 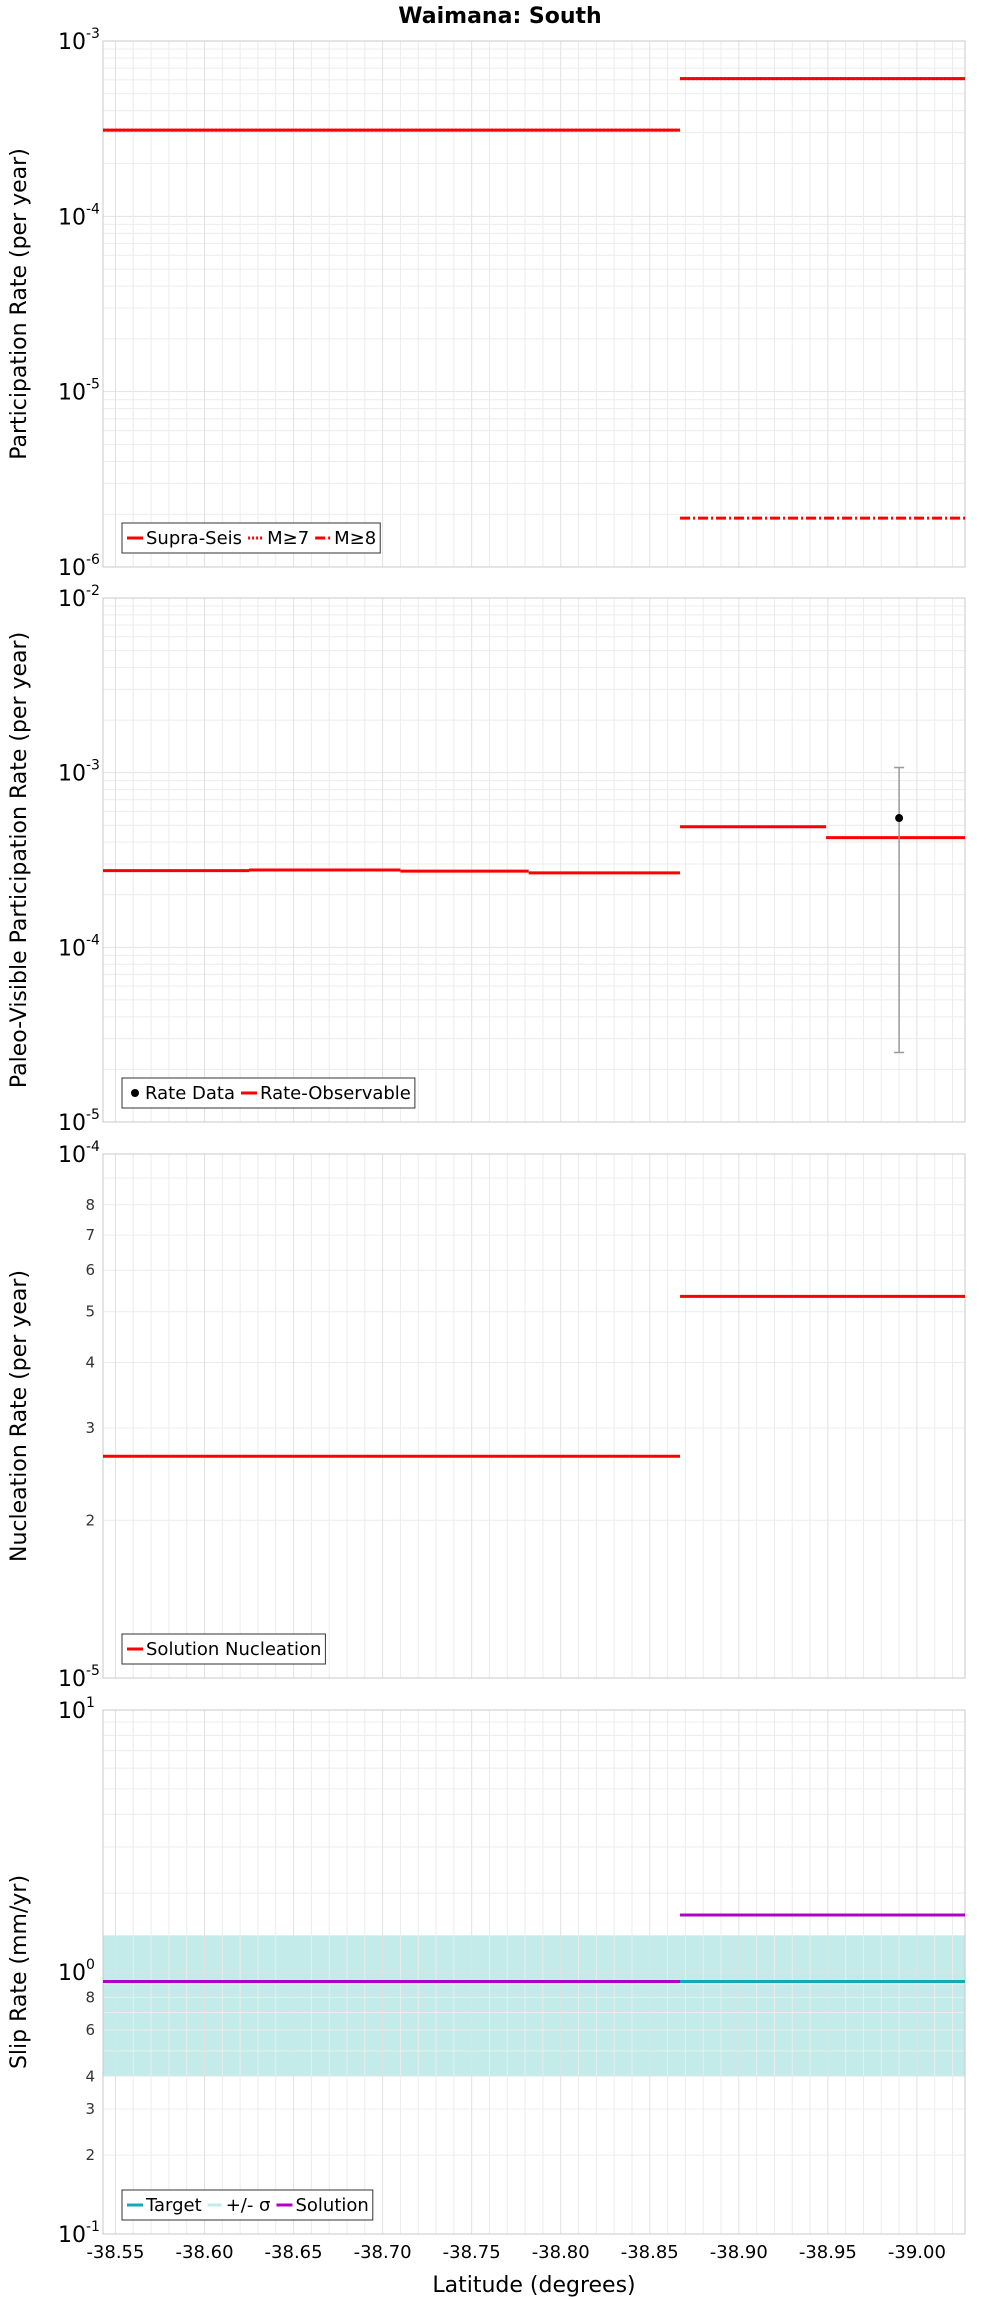 What do you see at coordinates (90, 1703) in the screenshot?
I see `y-tick-exponent: 1` at bounding box center [90, 1703].